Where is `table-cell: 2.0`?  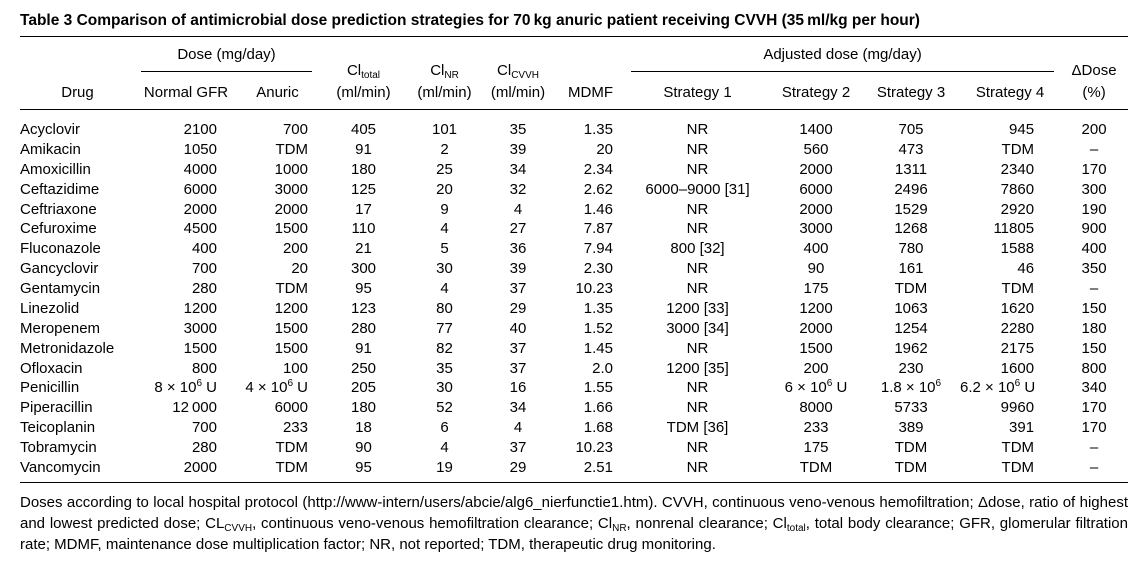 table-cell: 2.0 is located at coordinates (602, 368).